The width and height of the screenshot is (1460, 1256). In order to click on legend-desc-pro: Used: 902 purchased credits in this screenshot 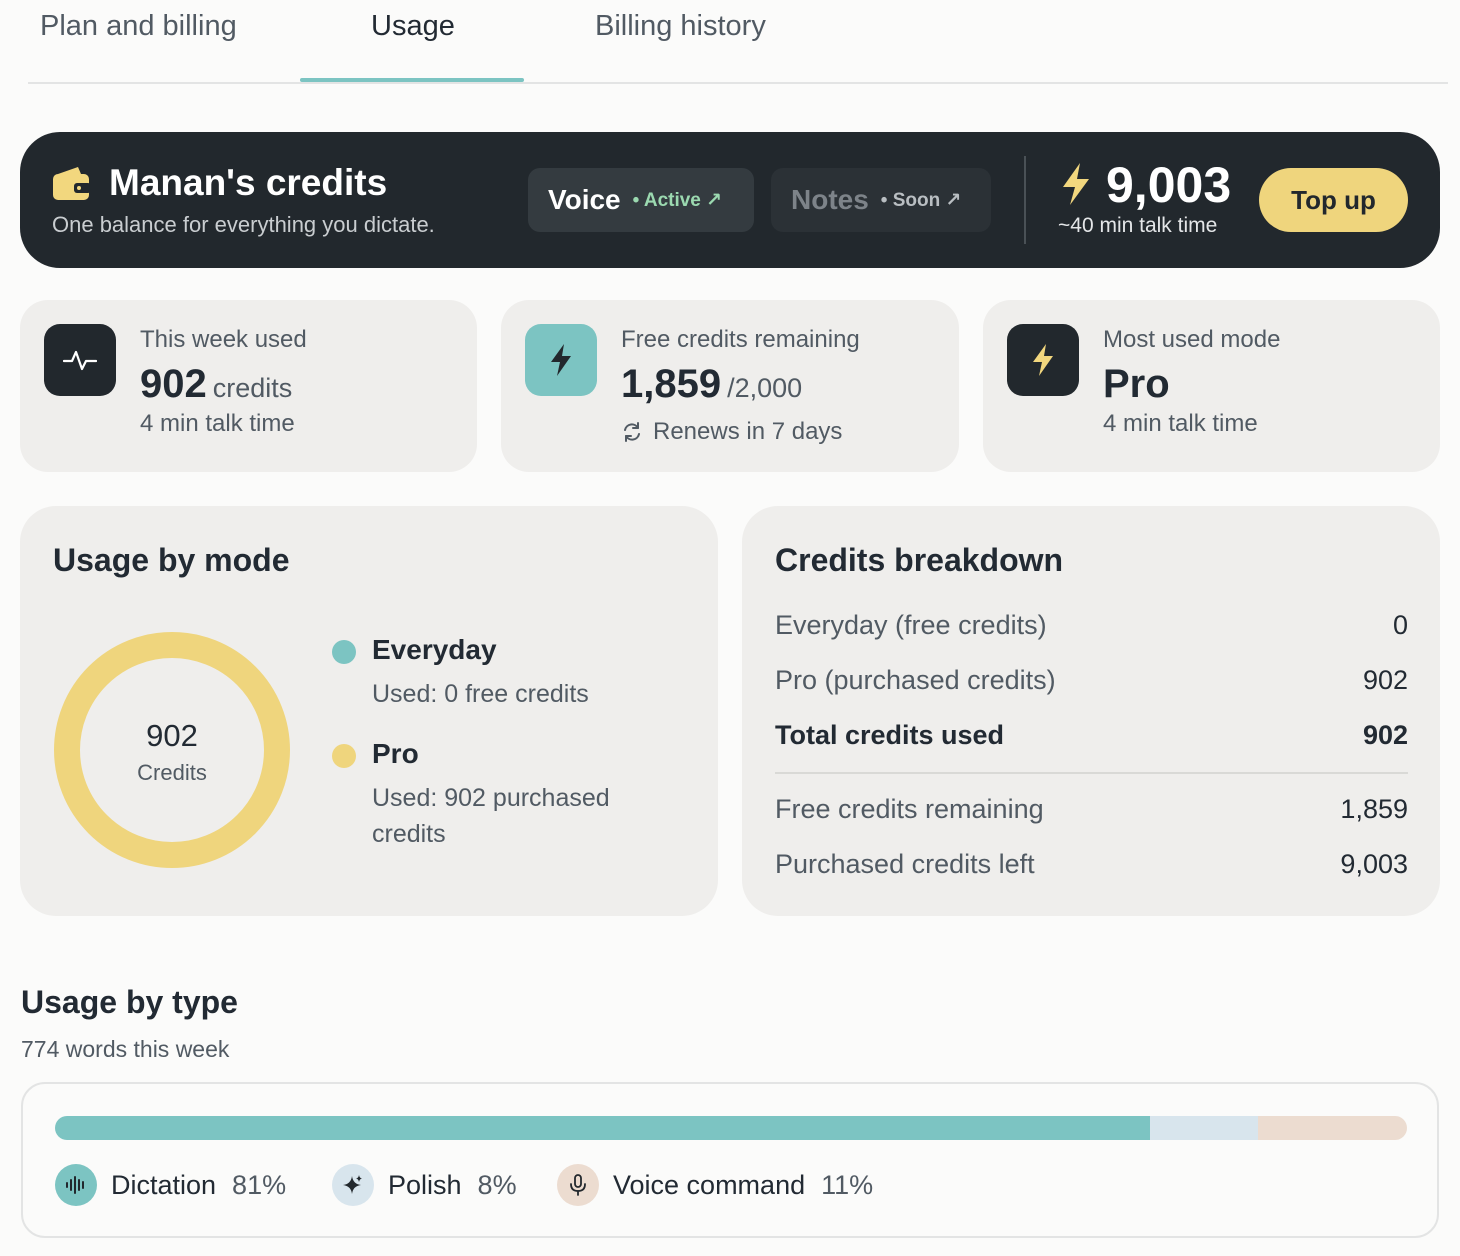, I will do `click(491, 816)`.